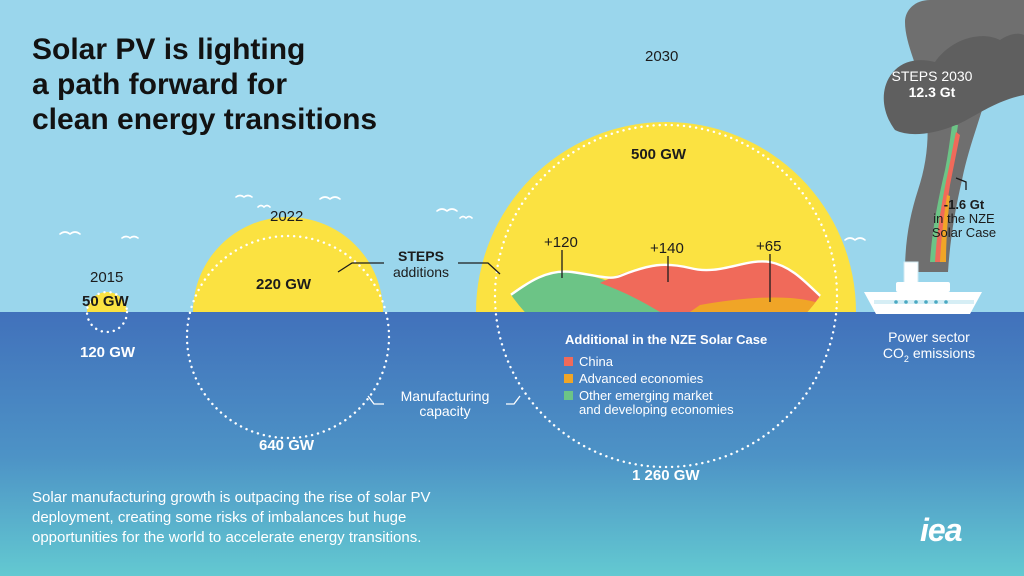  I want to click on steps-label-line-1: STEPS, so click(421, 256).